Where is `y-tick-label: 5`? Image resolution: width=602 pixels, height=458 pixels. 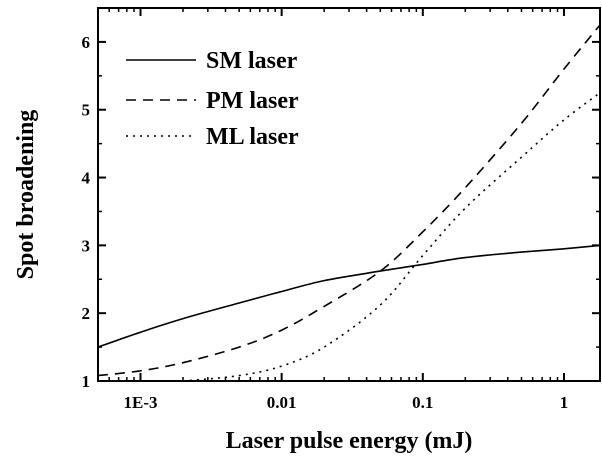 y-tick-label: 5 is located at coordinates (86, 110).